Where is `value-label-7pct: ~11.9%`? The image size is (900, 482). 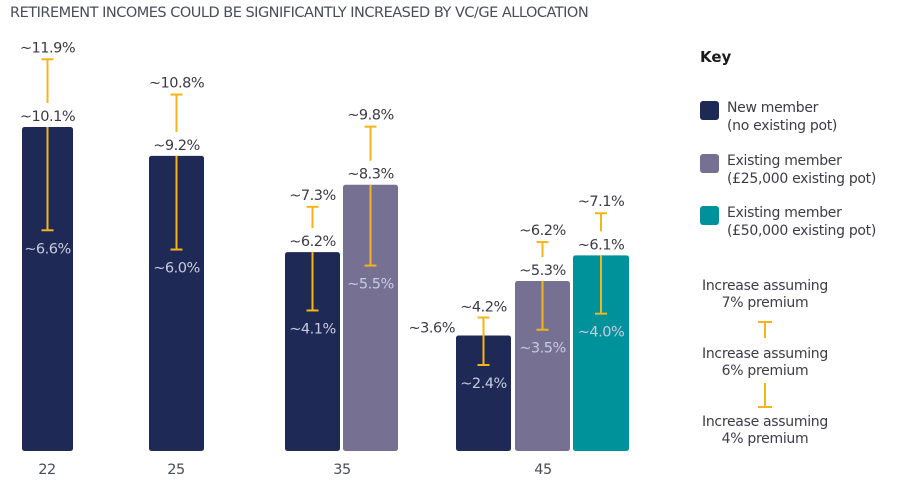 value-label-7pct: ~11.9% is located at coordinates (47, 48).